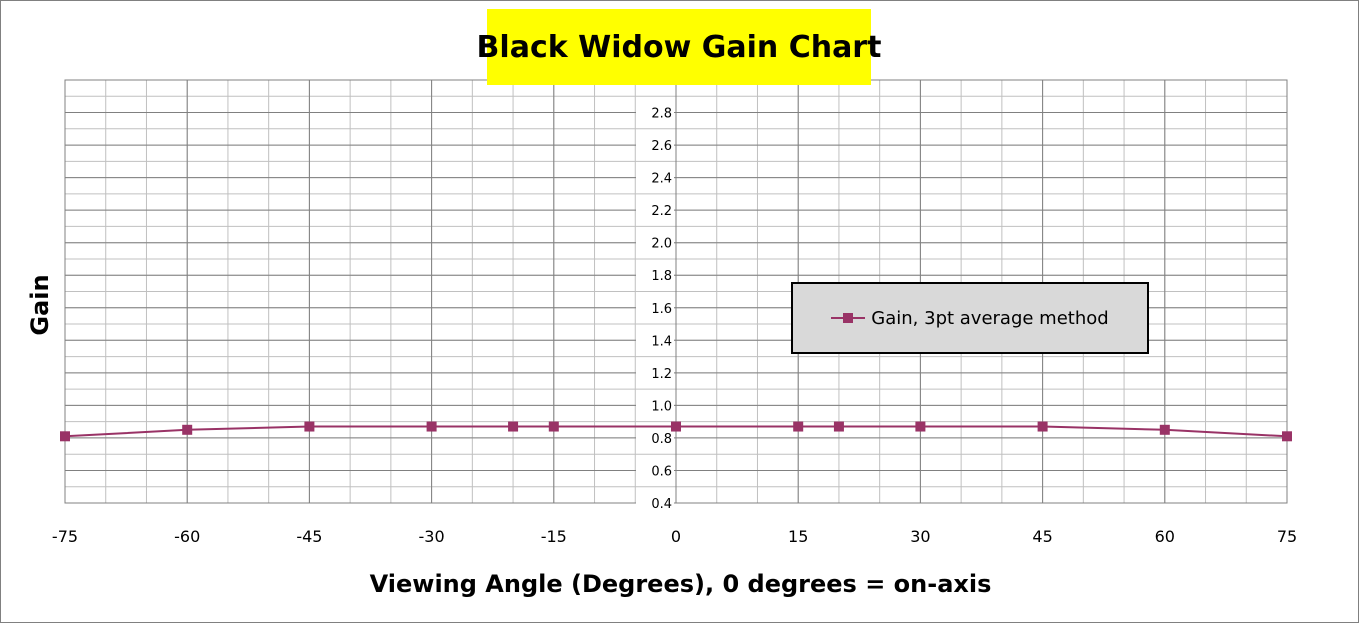  Describe the element at coordinates (661, 276) in the screenshot. I see `y-tick-label: 1.8` at that location.